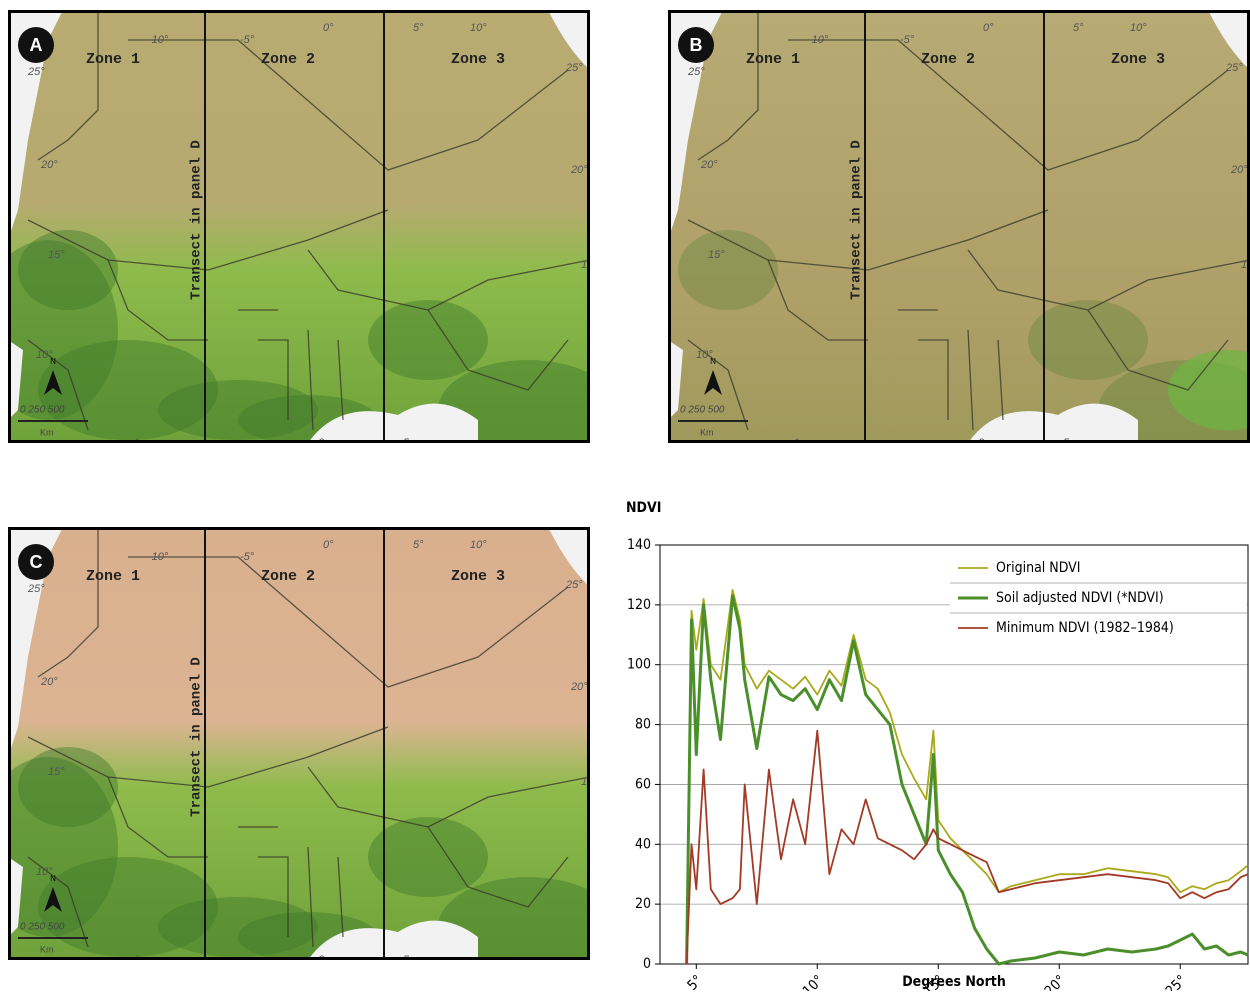 This screenshot has width=1250, height=996. Describe the element at coordinates (696, 45) in the screenshot. I see `panel-badge` at that location.